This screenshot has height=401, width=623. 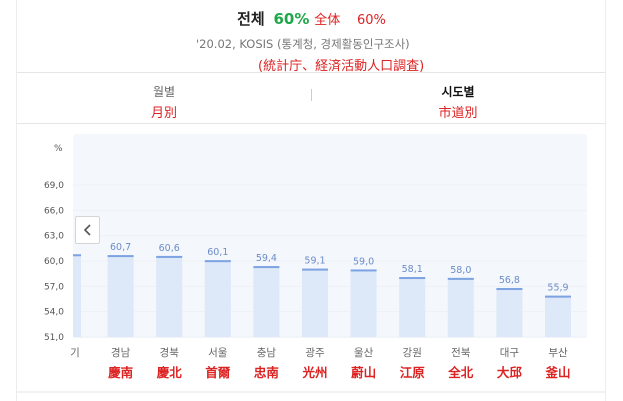 What do you see at coordinates (311, 19) in the screenshot?
I see `title-row: 전체 60% 全体 60%` at bounding box center [311, 19].